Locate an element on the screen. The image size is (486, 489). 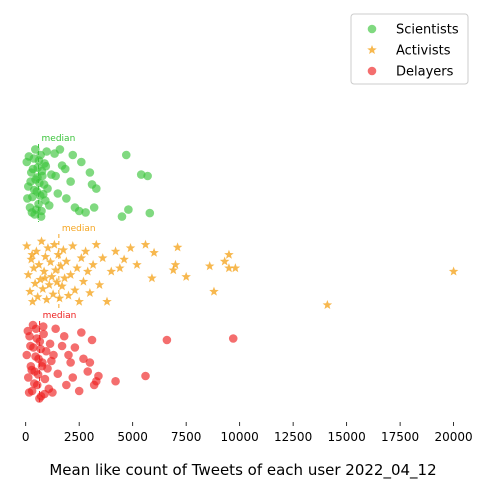
x-tick-label: 15000 is located at coordinates (347, 437).